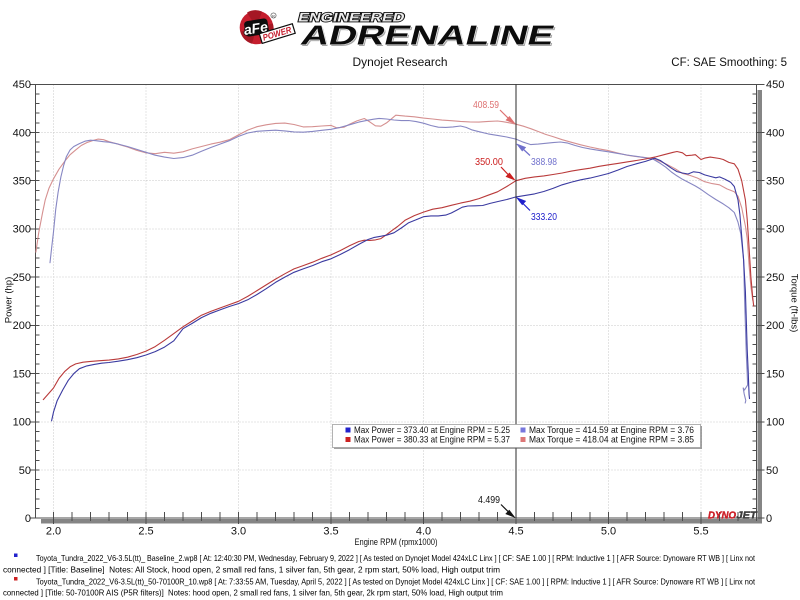  What do you see at coordinates (423, 532) in the screenshot?
I see `svg-text: 4.0` at bounding box center [423, 532].